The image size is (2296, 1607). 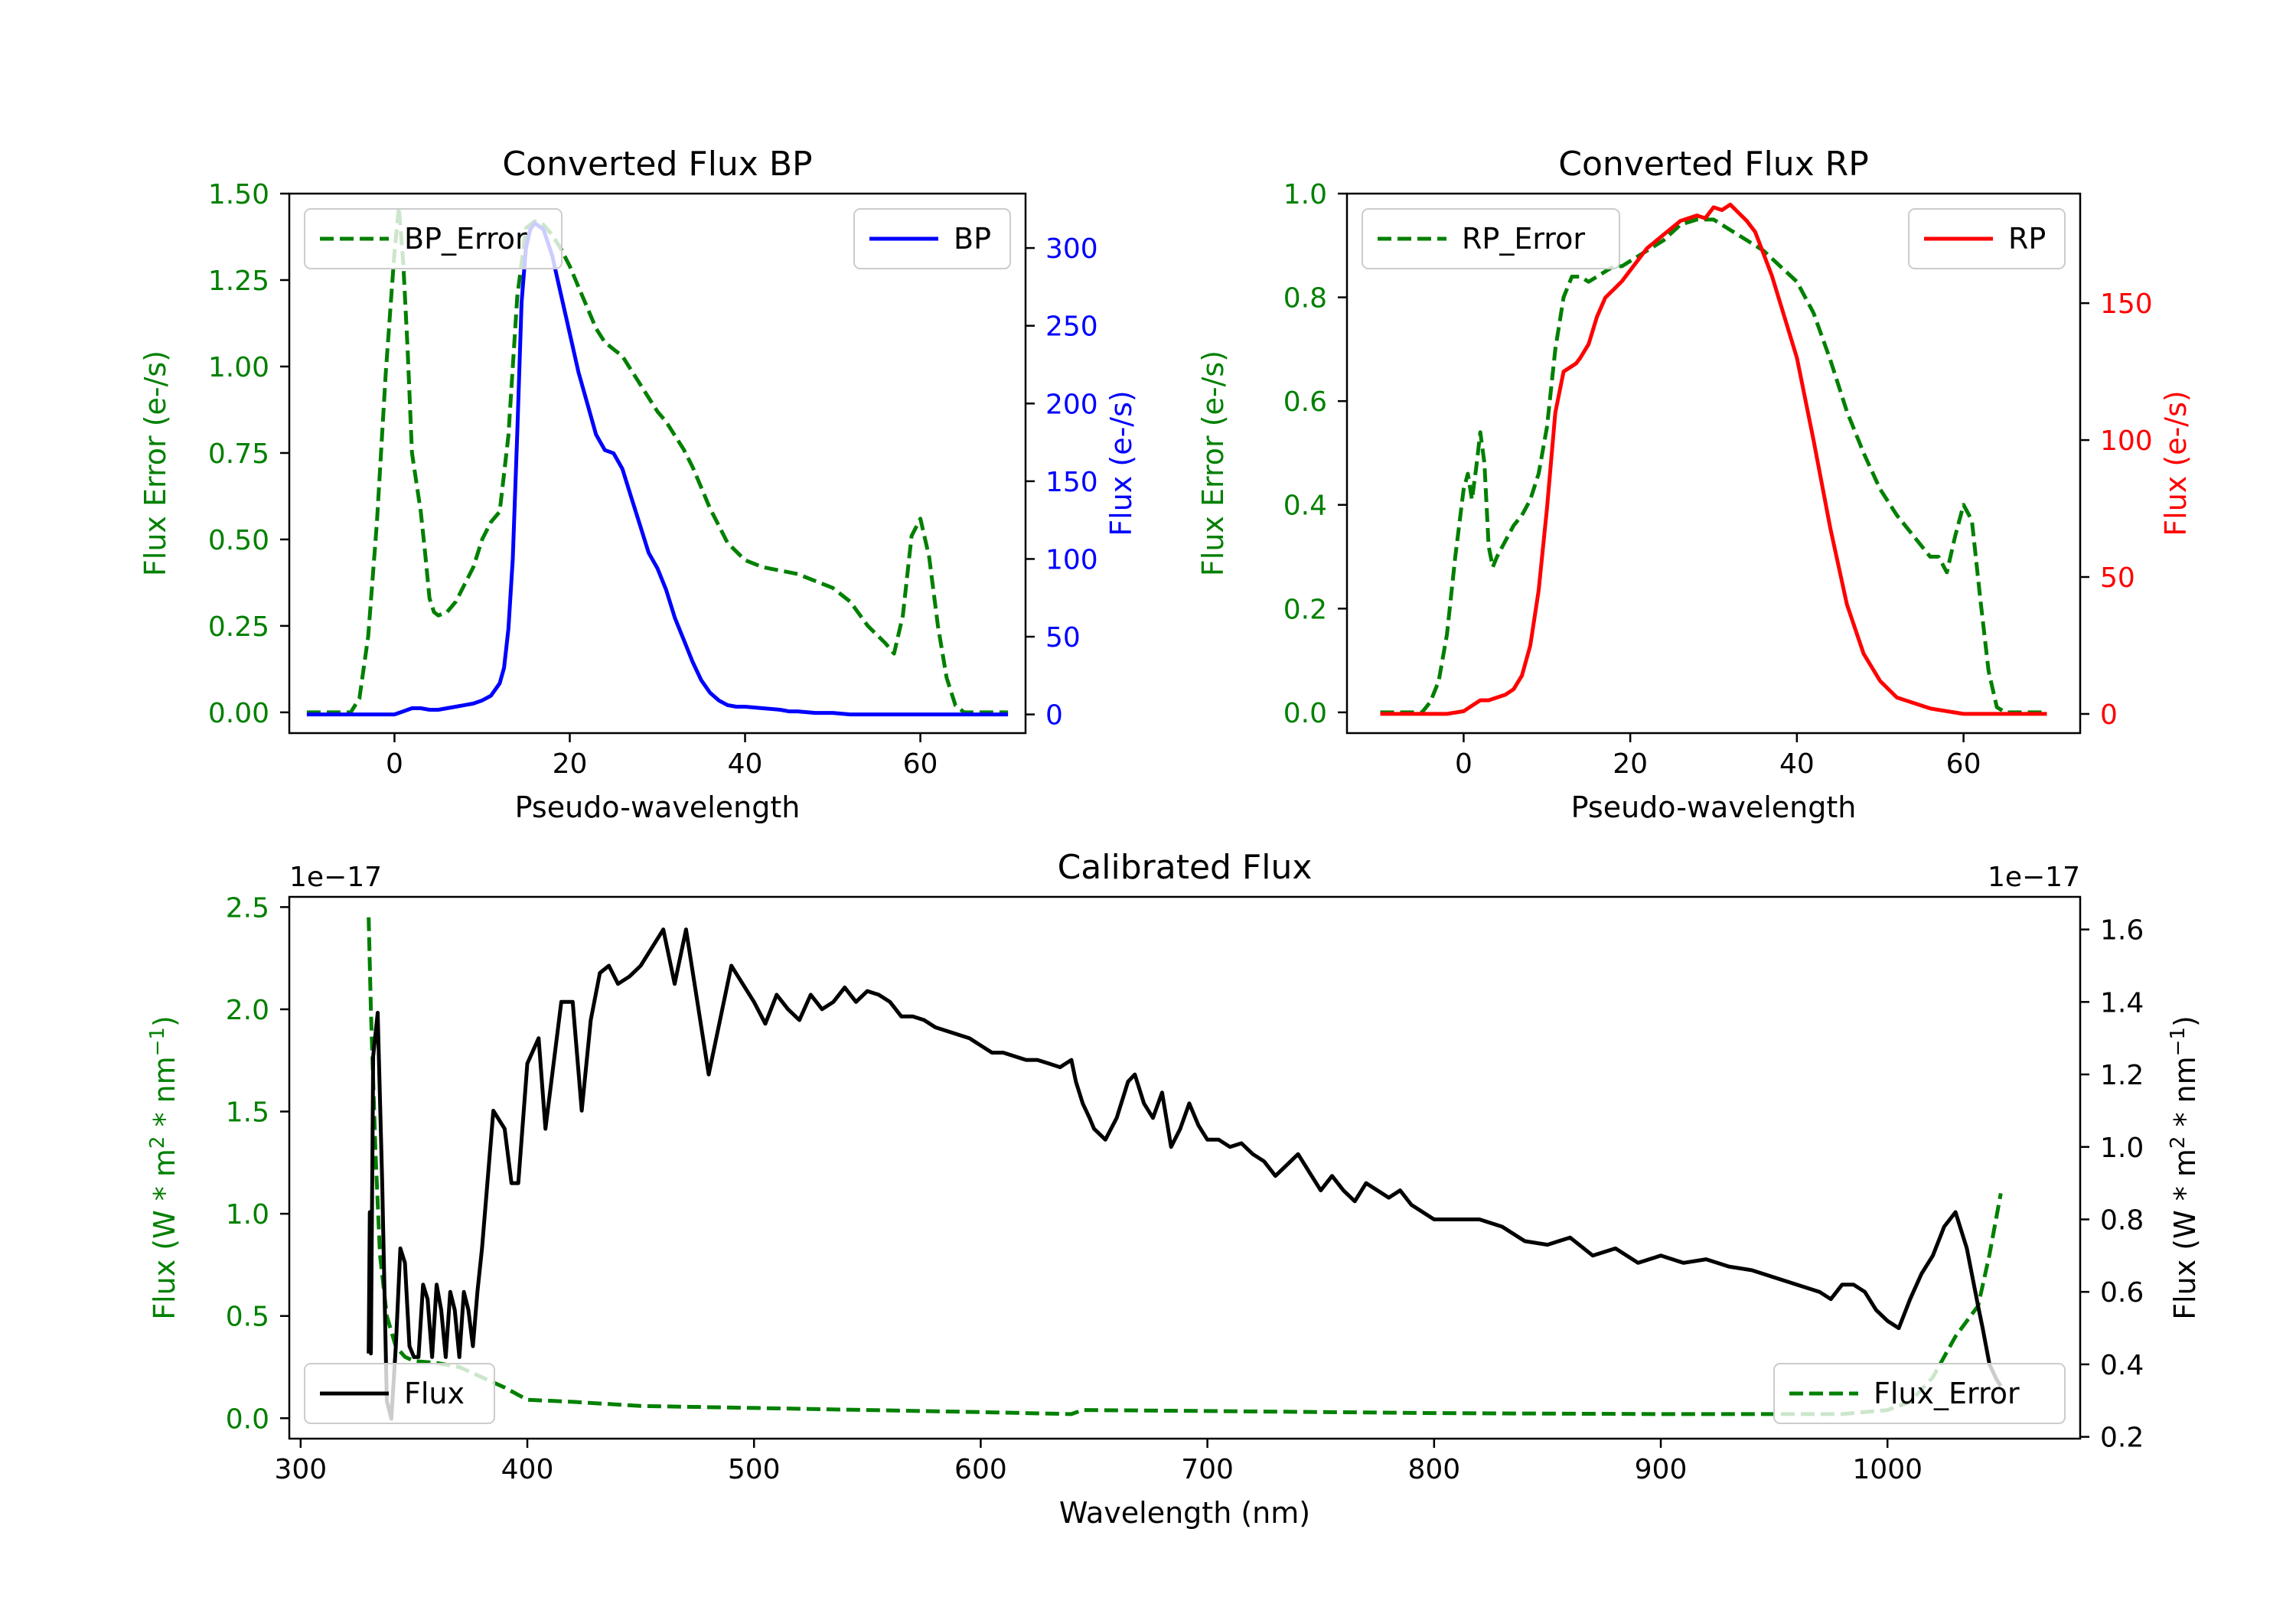 What do you see at coordinates (247, 908) in the screenshot?
I see `y-left-tick-label: 2.5` at bounding box center [247, 908].